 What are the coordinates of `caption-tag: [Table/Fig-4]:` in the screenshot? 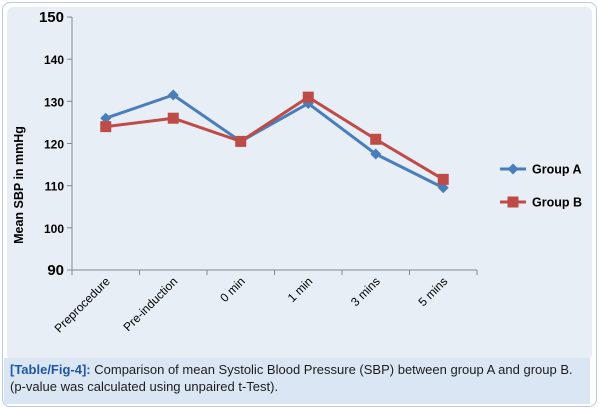 It's located at (50, 369).